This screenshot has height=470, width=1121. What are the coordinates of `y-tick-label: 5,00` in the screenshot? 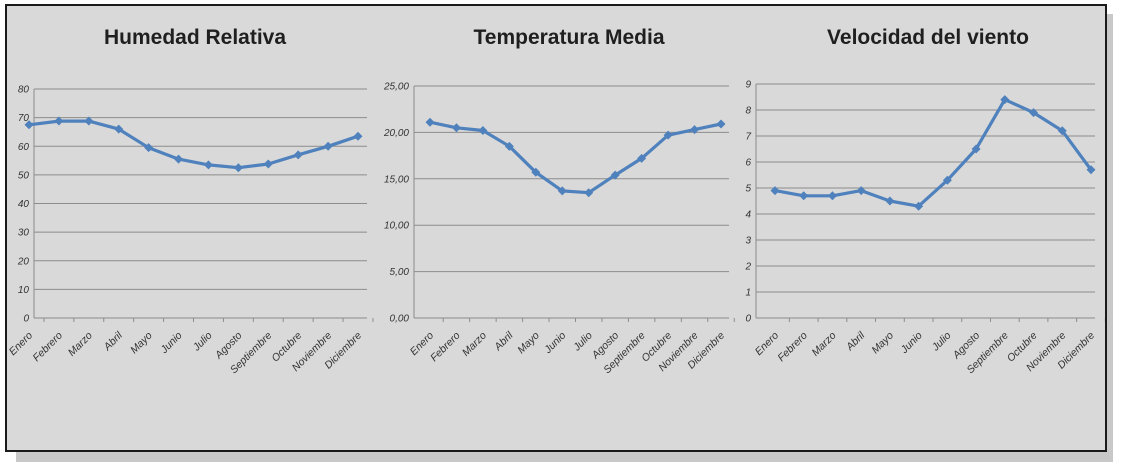 It's located at (400, 272).